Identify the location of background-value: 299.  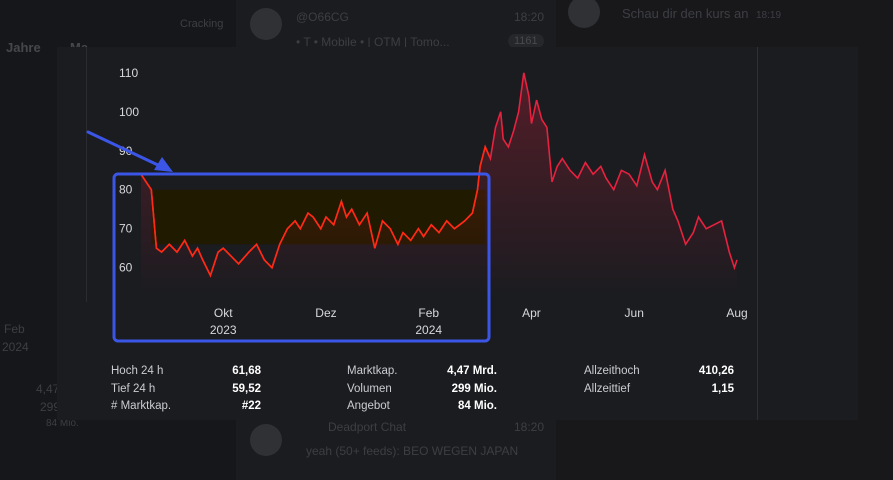
(50, 407).